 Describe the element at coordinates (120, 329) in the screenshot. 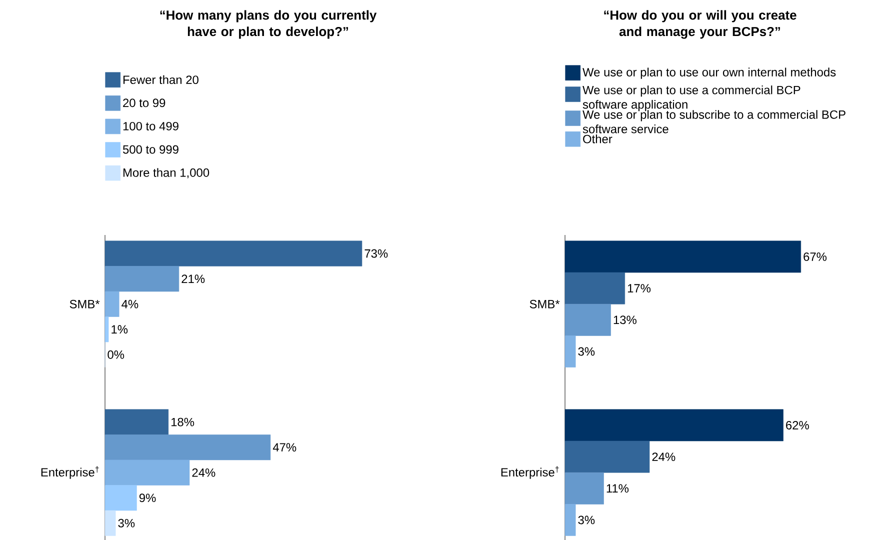

I see `data-label: 1%` at that location.